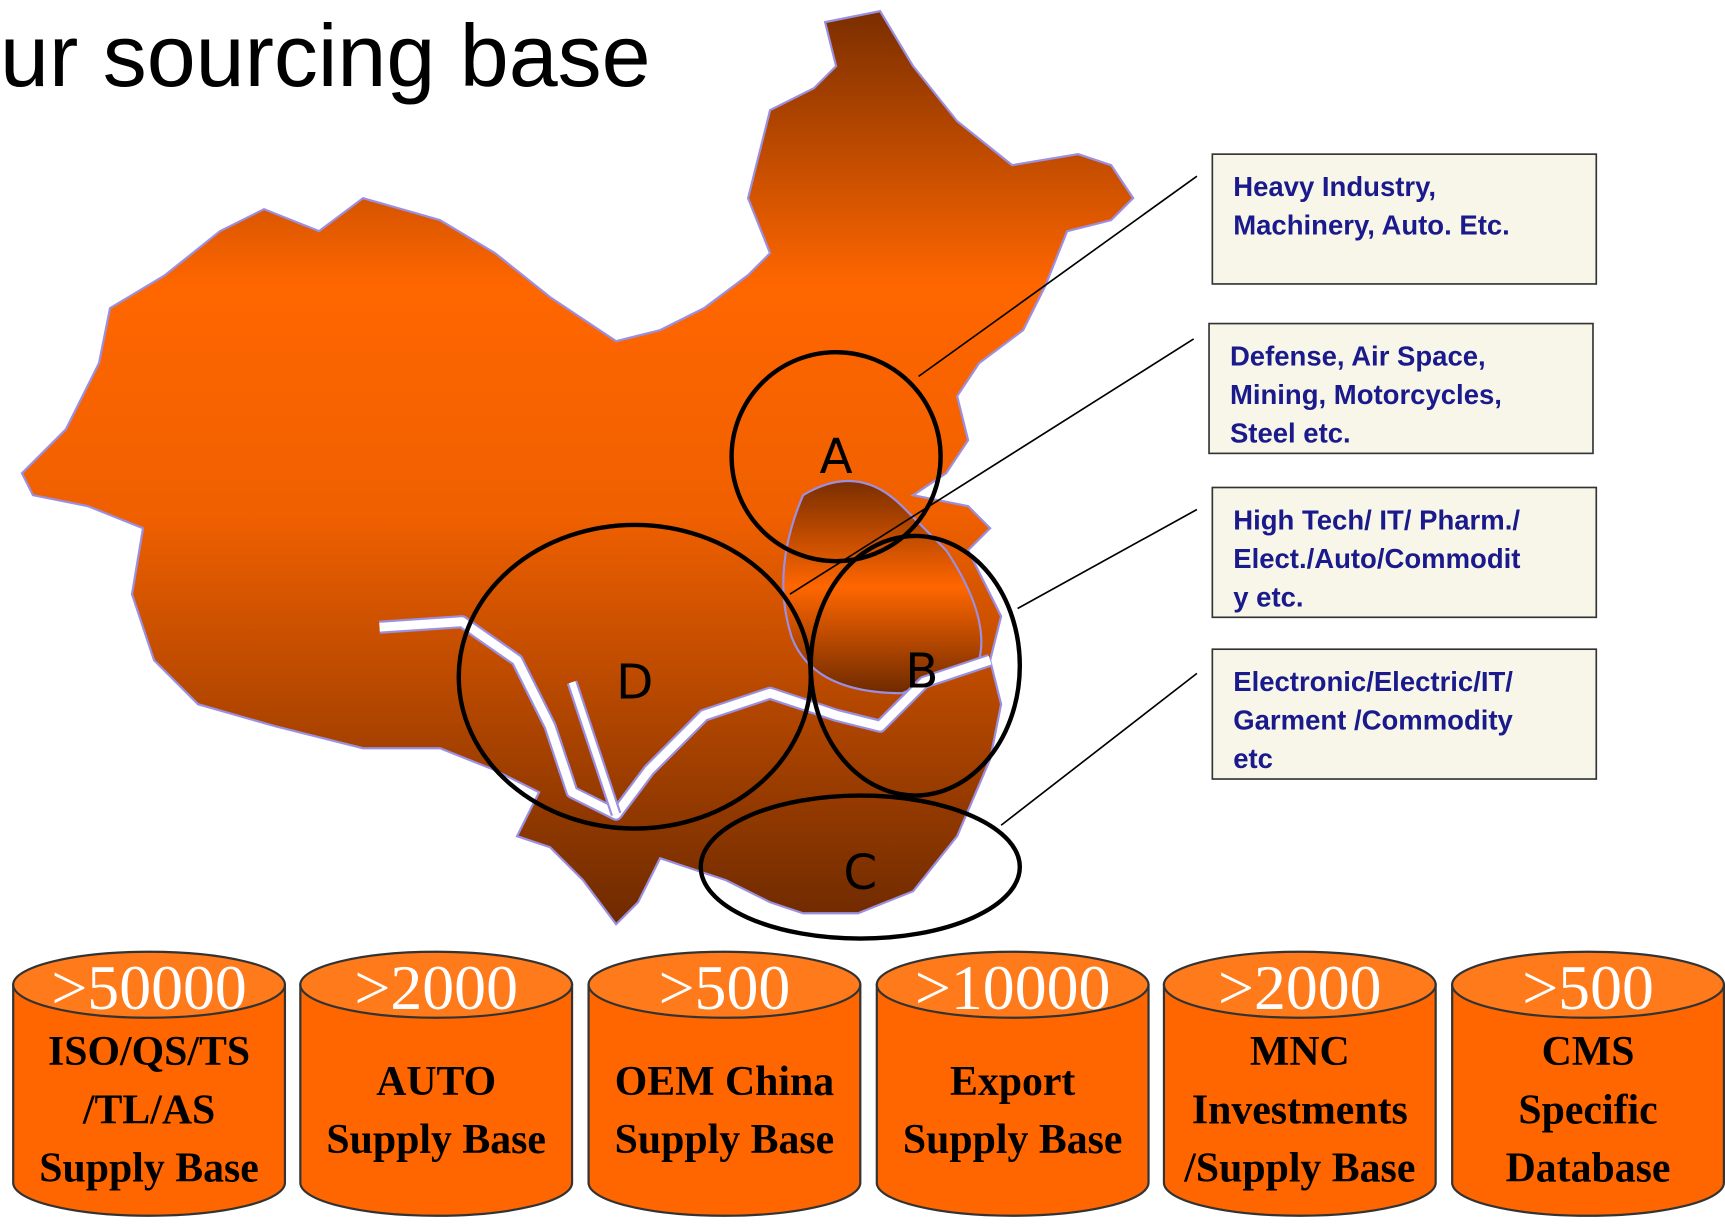 The height and width of the screenshot is (1228, 1725). Describe the element at coordinates (1253, 758) in the screenshot. I see `callout-line: etc` at that location.